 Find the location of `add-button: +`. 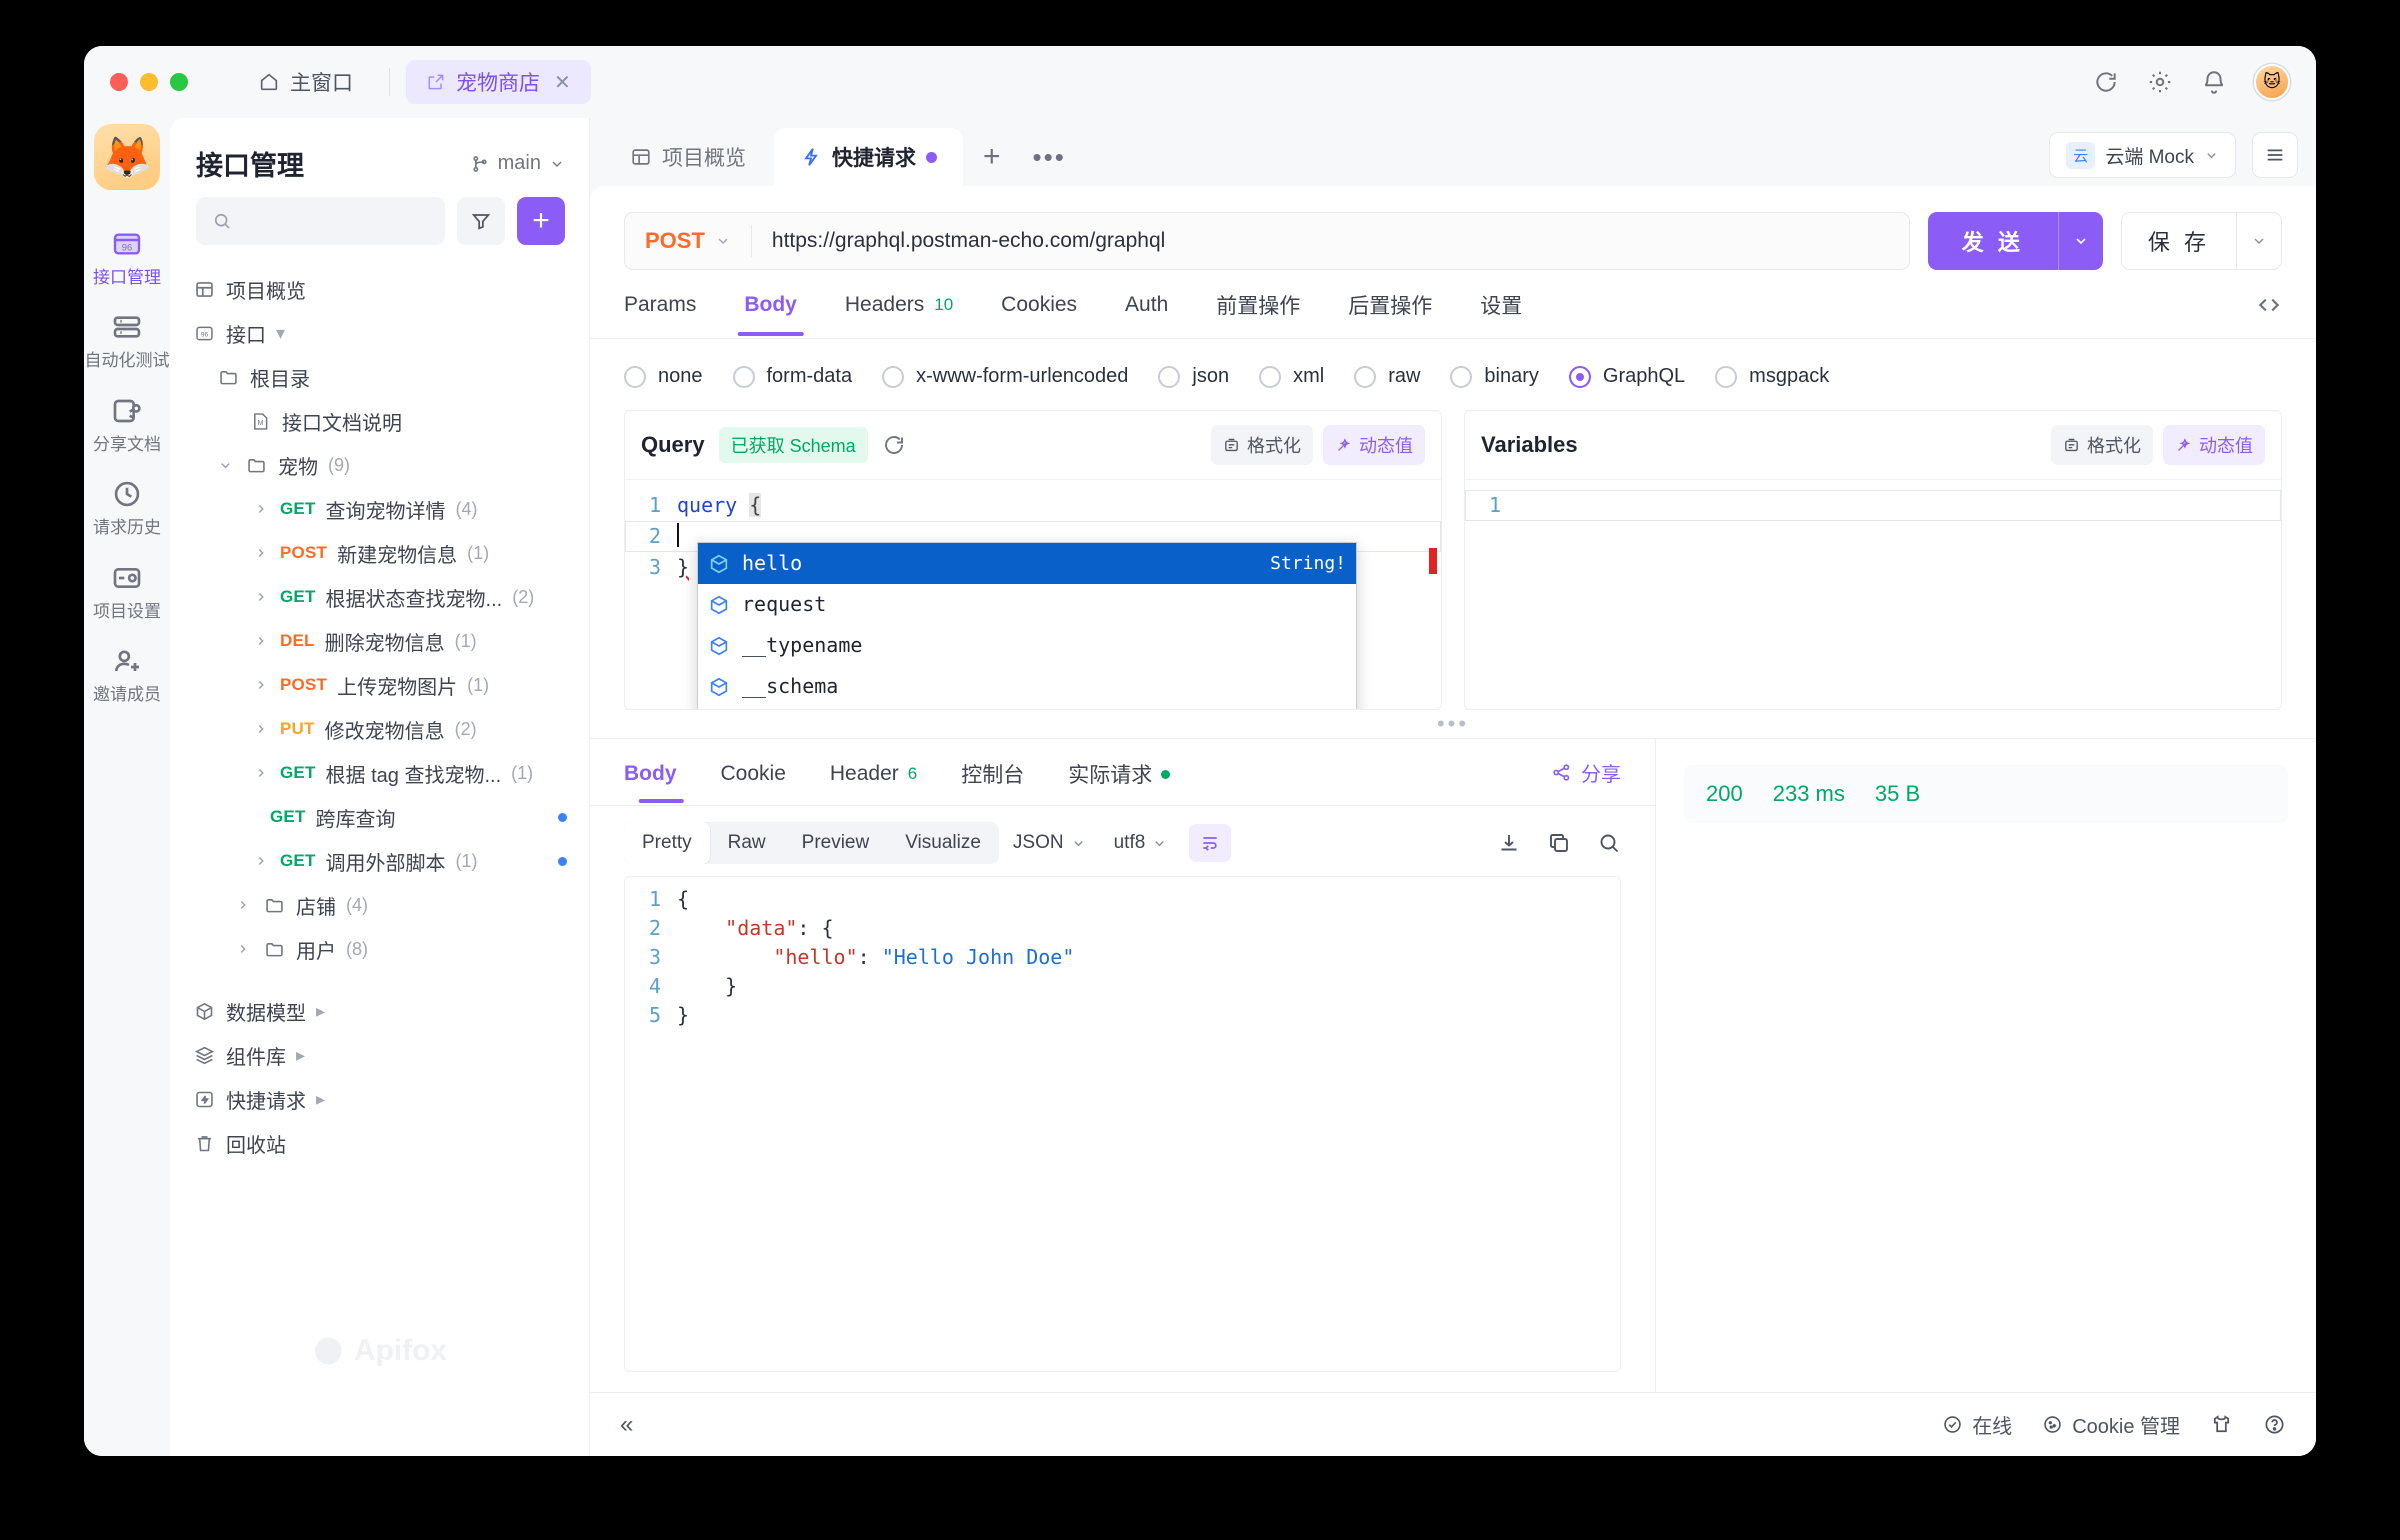

add-button: + is located at coordinates (541, 221).